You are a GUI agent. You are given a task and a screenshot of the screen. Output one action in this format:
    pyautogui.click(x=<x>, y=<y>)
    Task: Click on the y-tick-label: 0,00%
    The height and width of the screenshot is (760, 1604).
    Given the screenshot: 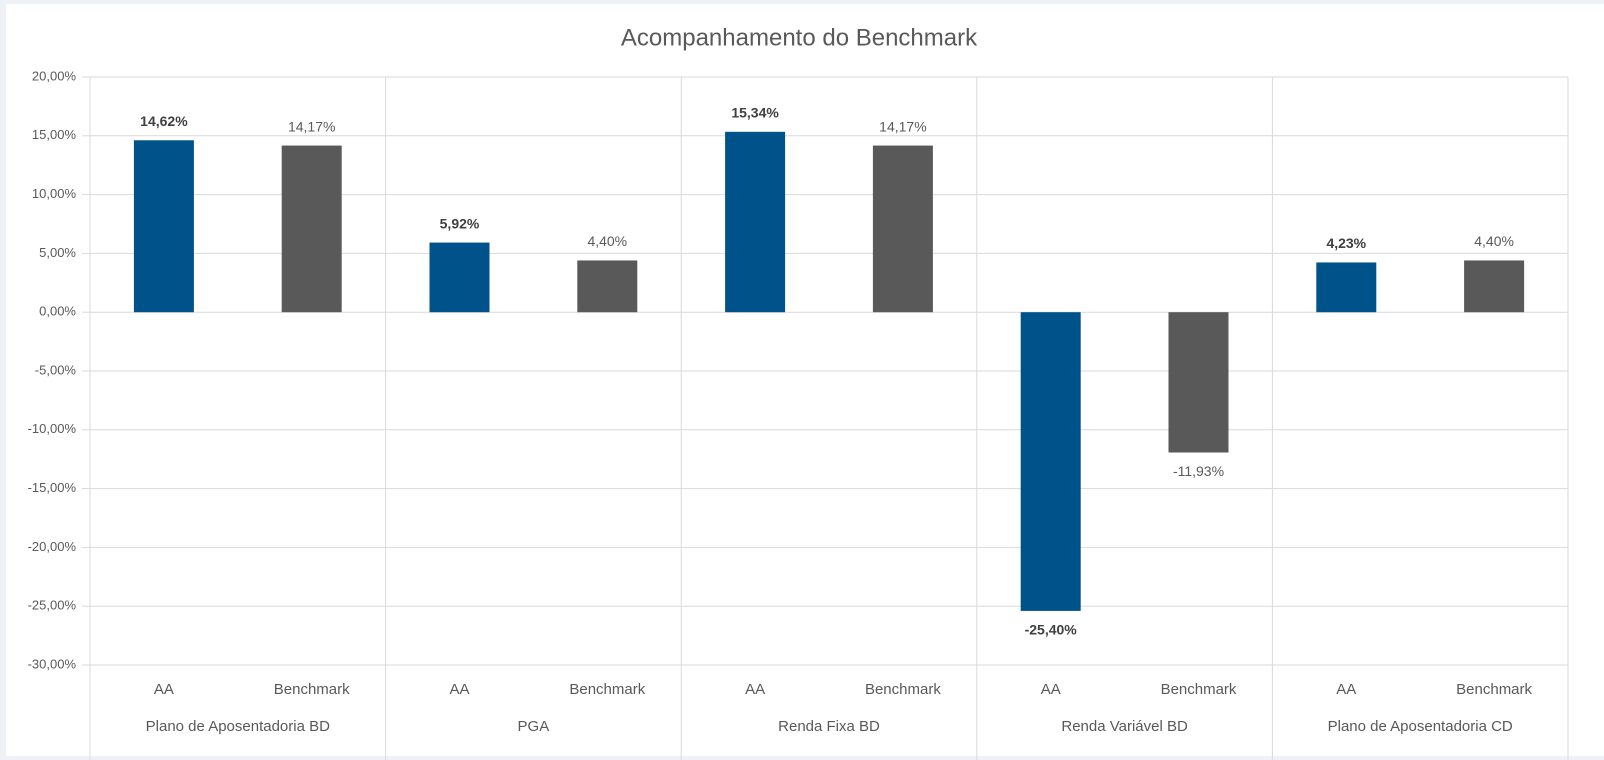 What is the action you would take?
    pyautogui.click(x=57, y=311)
    